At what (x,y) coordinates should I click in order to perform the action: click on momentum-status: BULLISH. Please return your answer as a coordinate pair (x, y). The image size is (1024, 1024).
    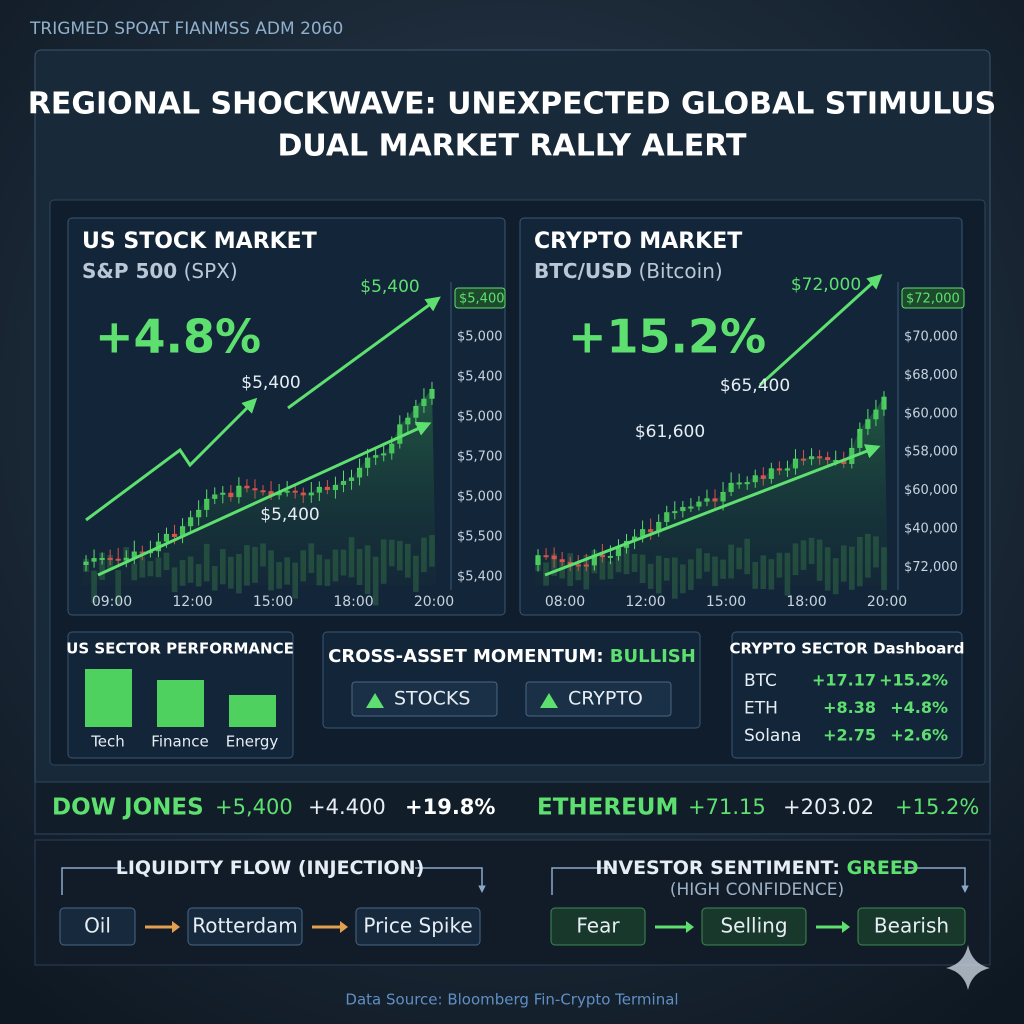
    Looking at the image, I should click on (653, 656).